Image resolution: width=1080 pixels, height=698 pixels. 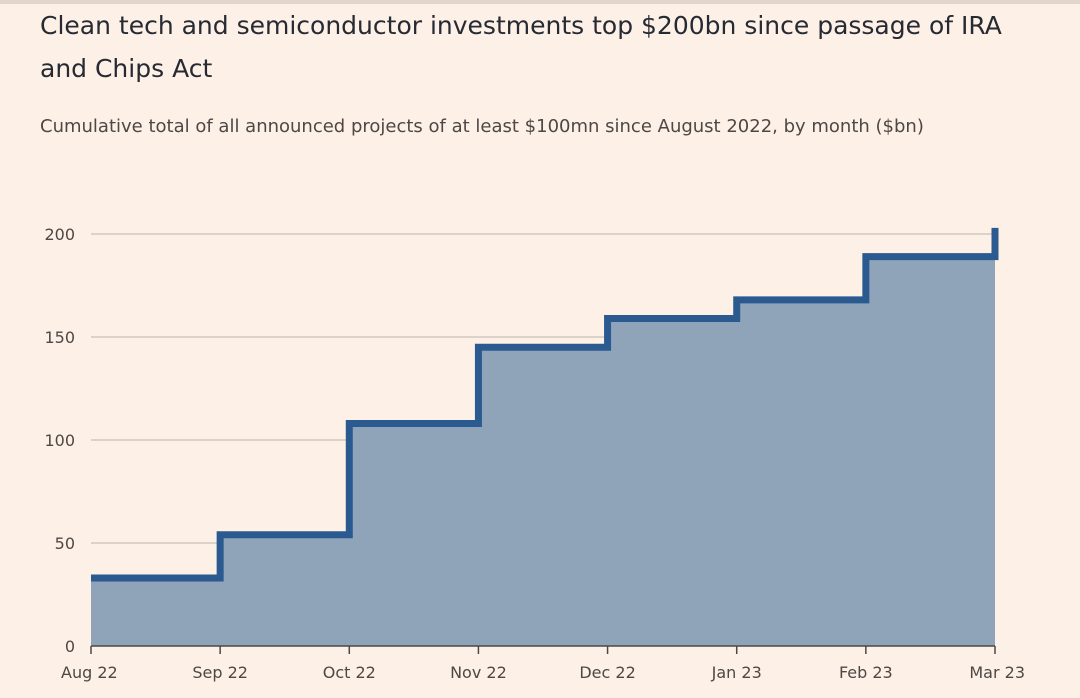 What do you see at coordinates (540, 2) in the screenshot?
I see `top-rule` at bounding box center [540, 2].